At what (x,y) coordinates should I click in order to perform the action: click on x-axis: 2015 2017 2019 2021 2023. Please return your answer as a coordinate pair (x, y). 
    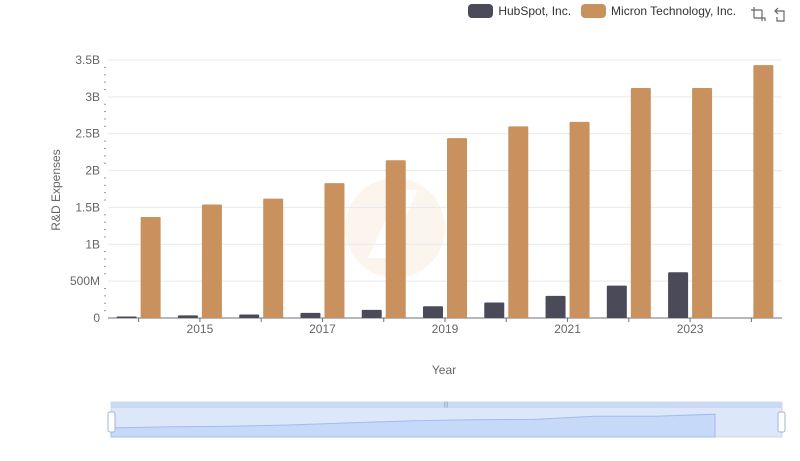
    Looking at the image, I should click on (445, 326).